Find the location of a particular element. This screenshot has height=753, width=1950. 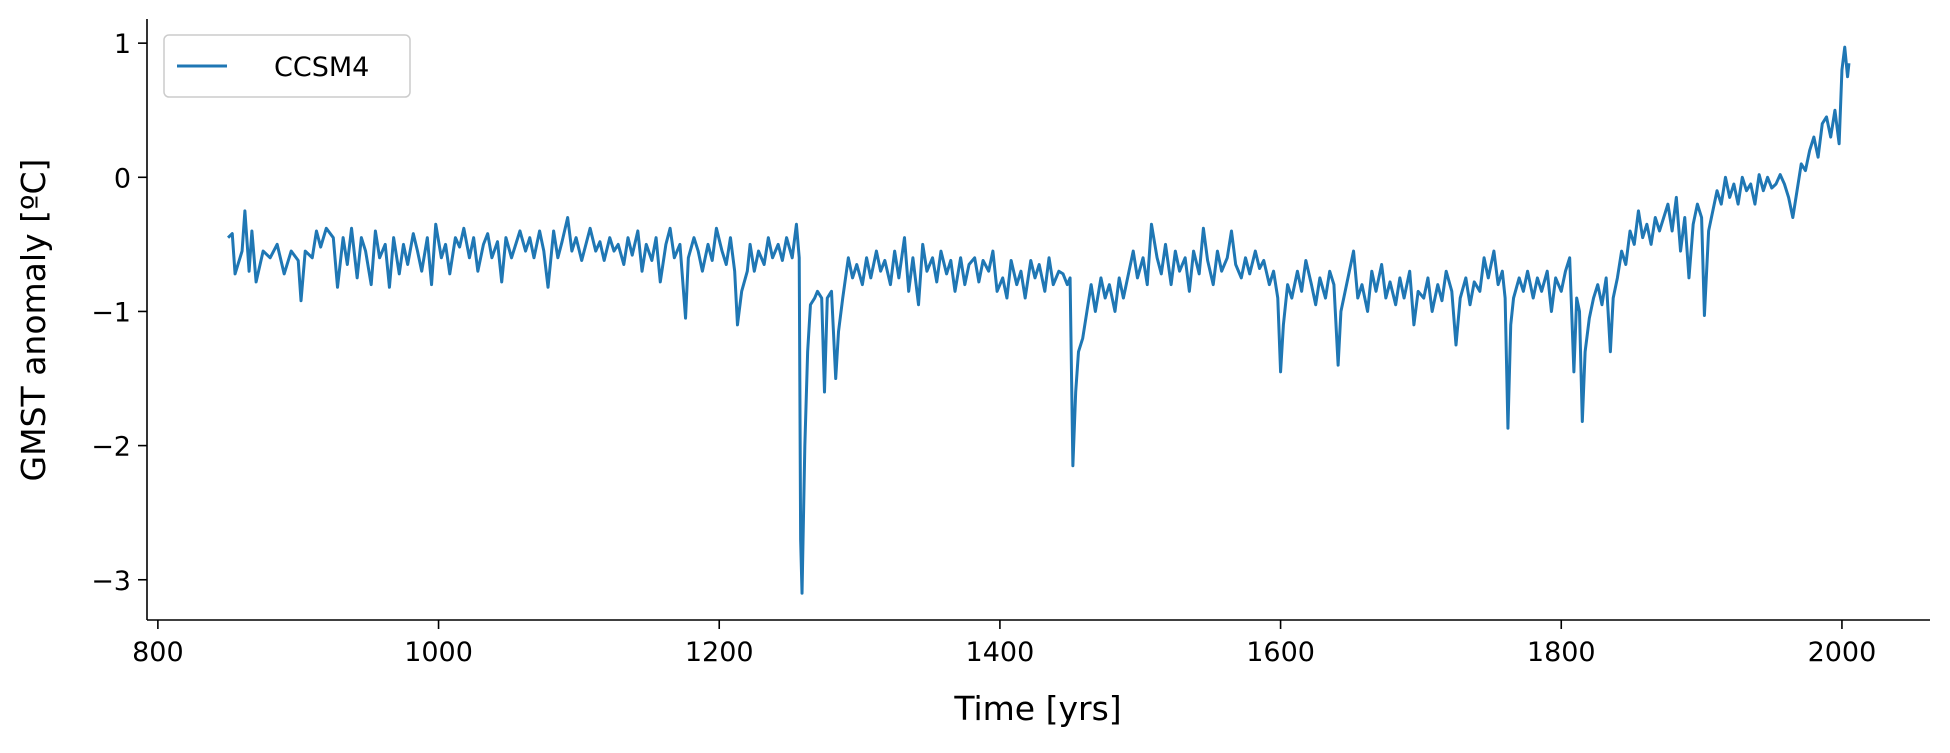

y-tick-label: 0 is located at coordinates (122, 178).